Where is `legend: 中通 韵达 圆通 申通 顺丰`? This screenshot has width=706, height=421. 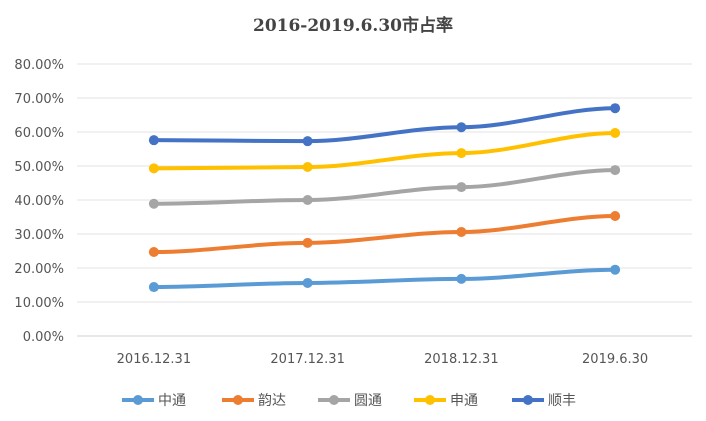
legend: 中通 韵达 圆通 申通 顺丰 is located at coordinates (349, 401).